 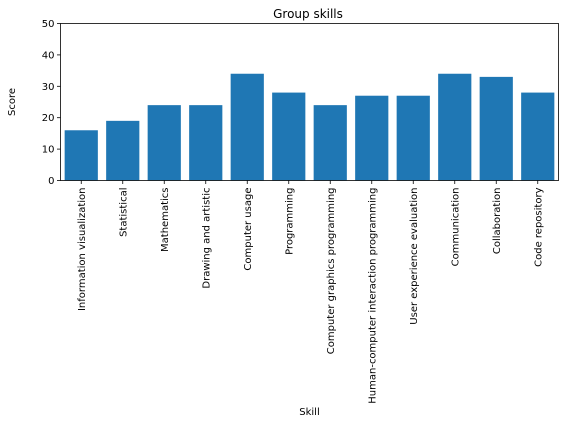 I want to click on y-tick-label-0: 0, so click(x=51, y=181).